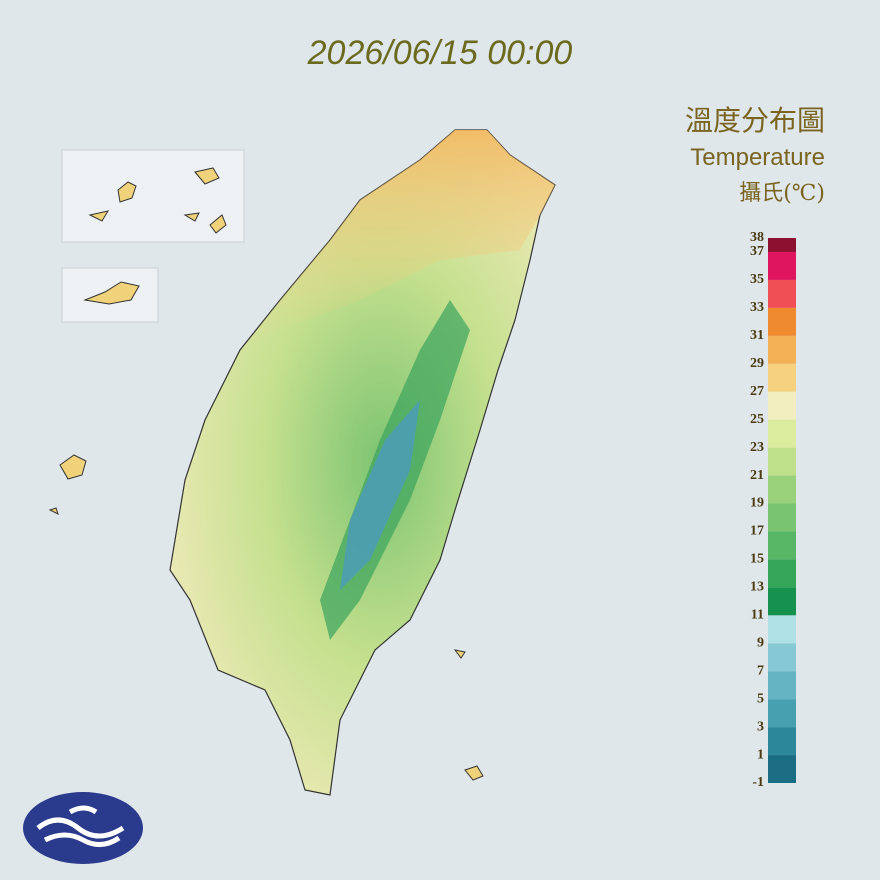 This screenshot has height=880, width=880. I want to click on peak, so click(380, 495).